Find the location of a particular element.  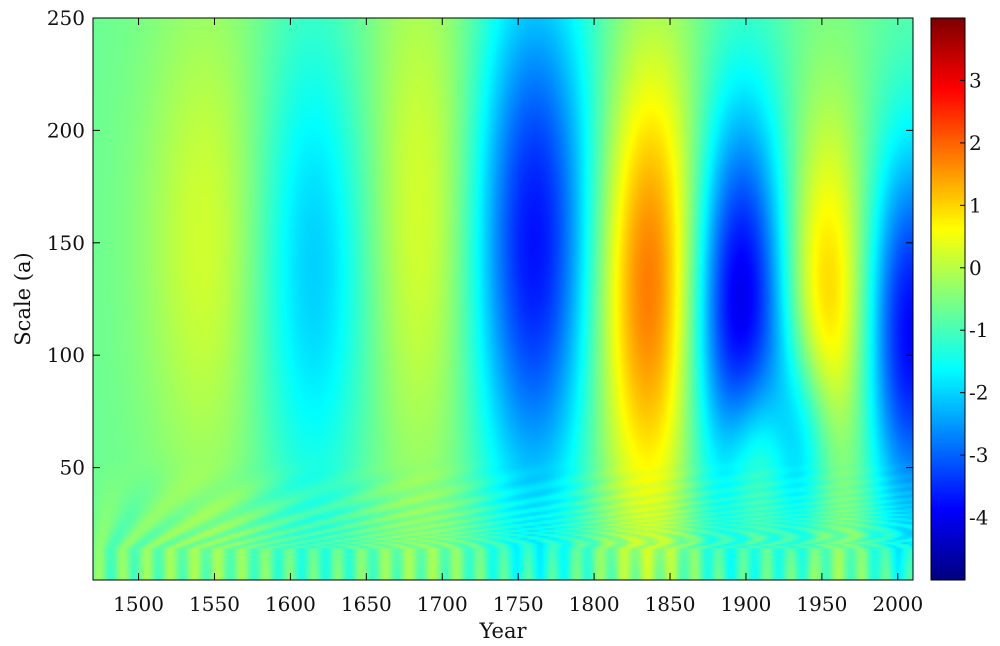

x-tick-label: 1700 is located at coordinates (442, 604).